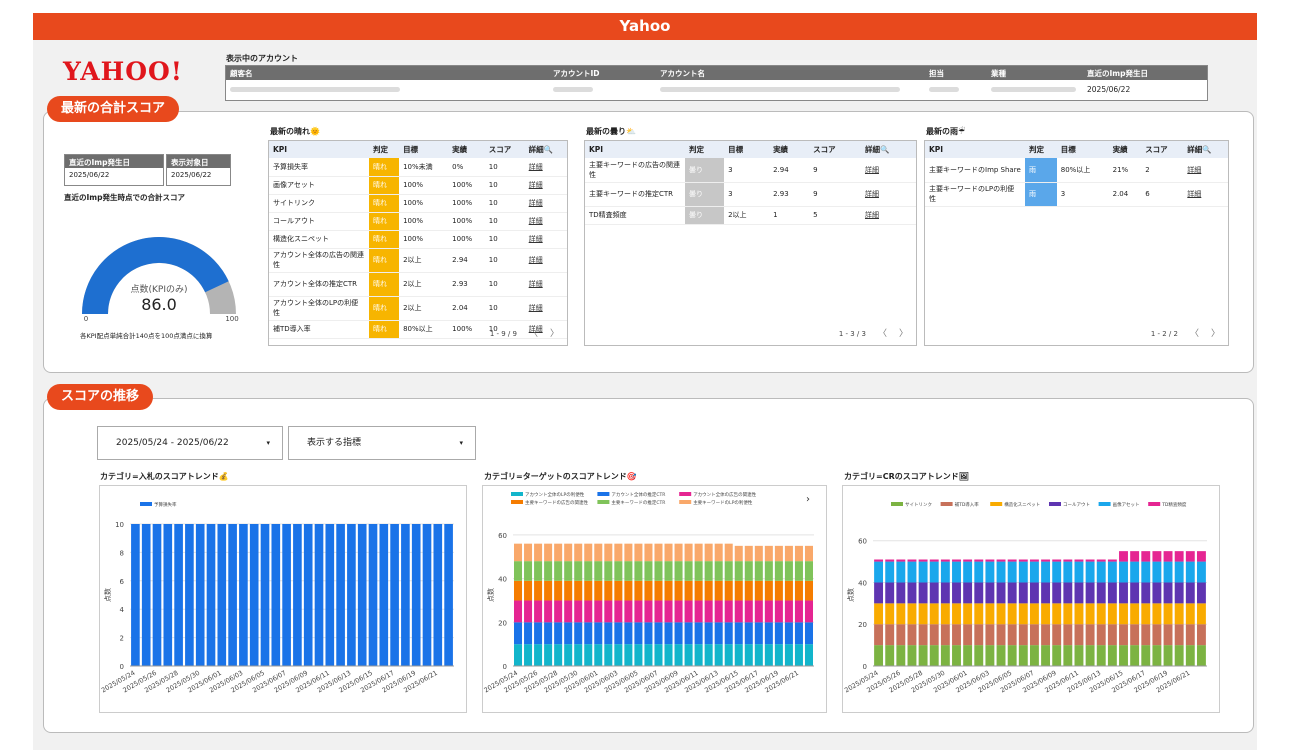 This screenshot has height=750, width=1300. I want to click on table-cell: 10, so click(504, 203).